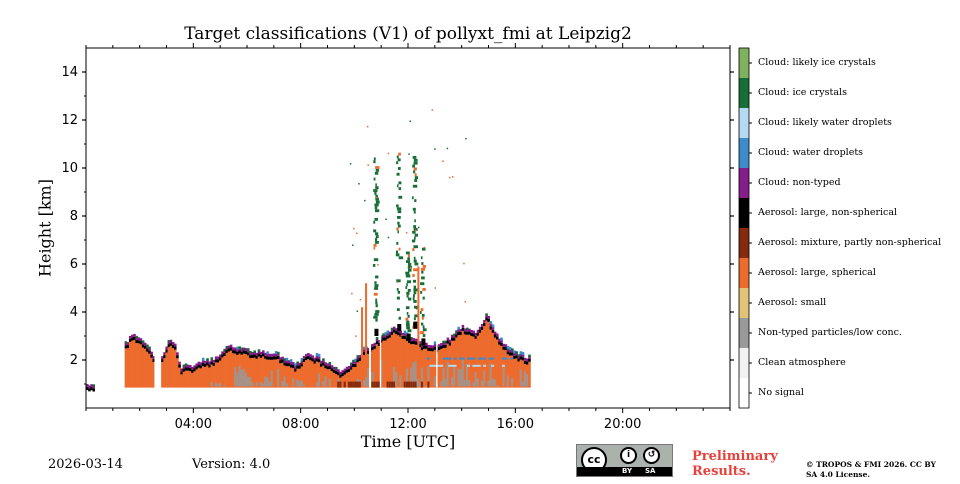 Image resolution: width=960 pixels, height=484 pixels. Describe the element at coordinates (744, 123) in the screenshot. I see `legend-swatch` at that location.